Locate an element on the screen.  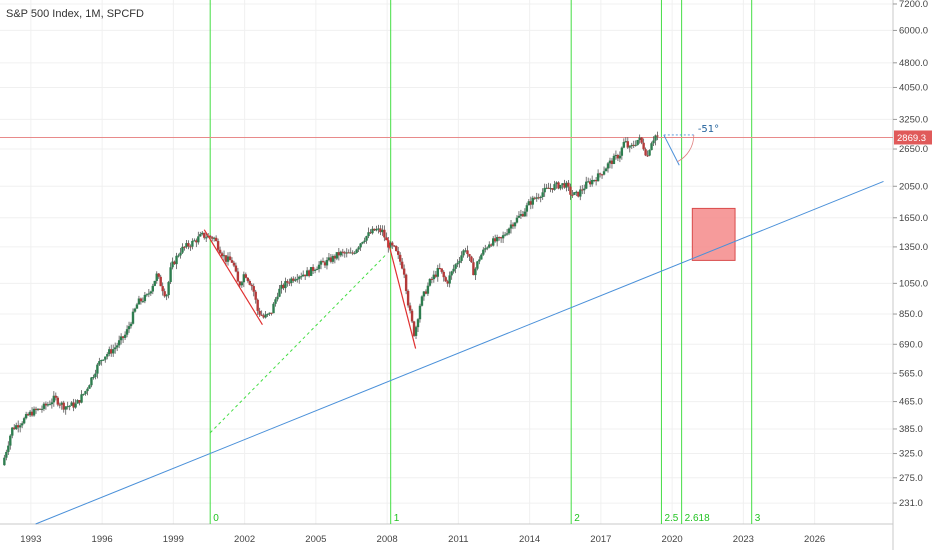
price-tick-label: 1350.0 is located at coordinates (913, 247).